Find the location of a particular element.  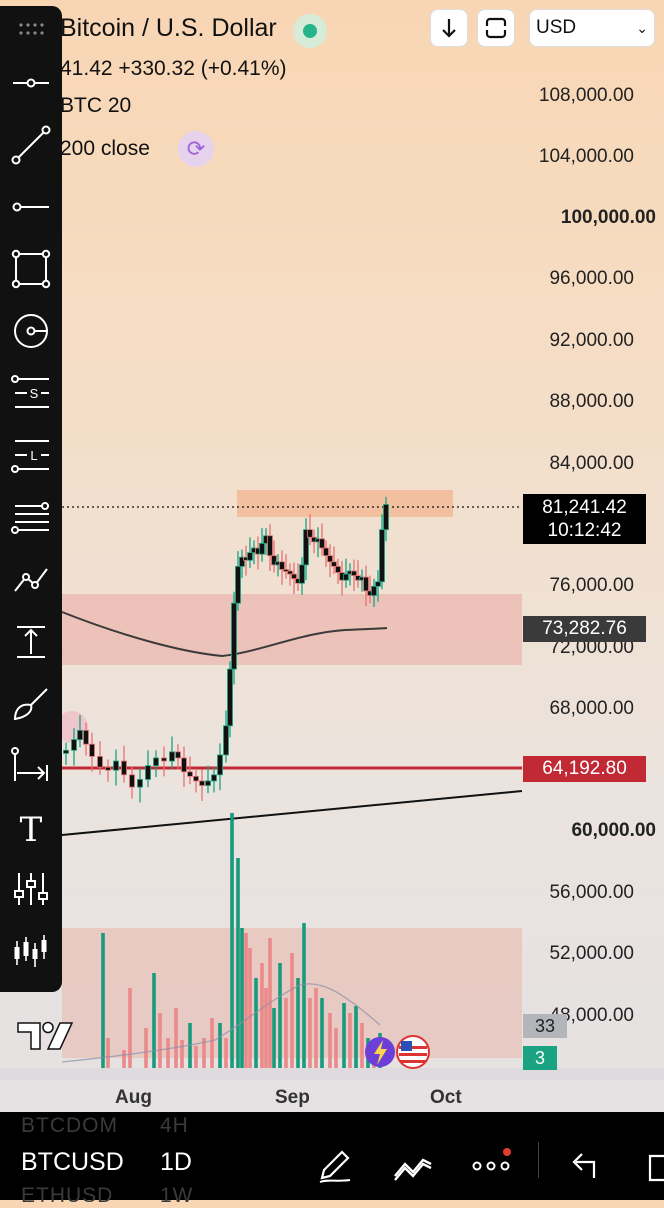

price-label: 56,000.00 is located at coordinates (591, 892).